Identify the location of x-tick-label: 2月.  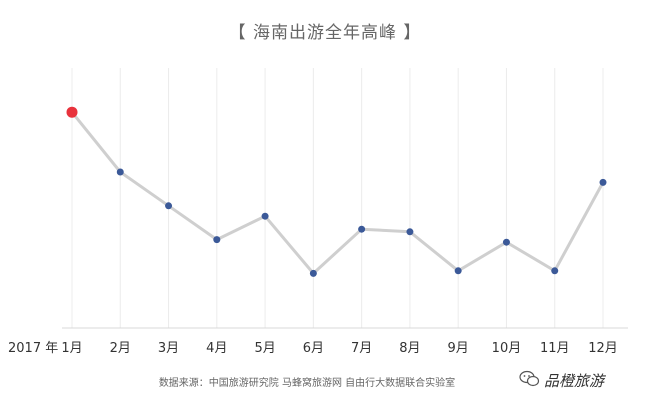
(120, 348).